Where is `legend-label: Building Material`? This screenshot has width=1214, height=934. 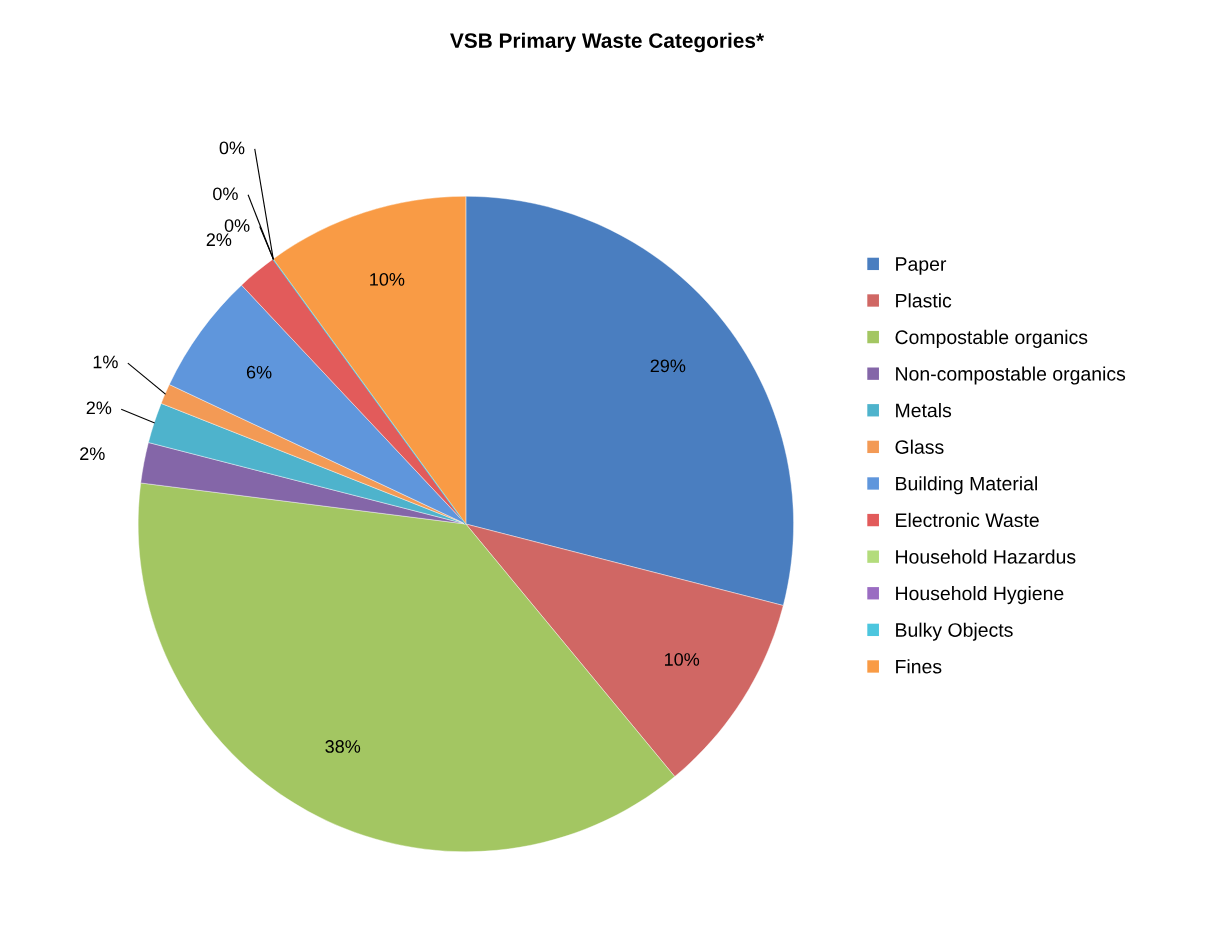 legend-label: Building Material is located at coordinates (966, 485).